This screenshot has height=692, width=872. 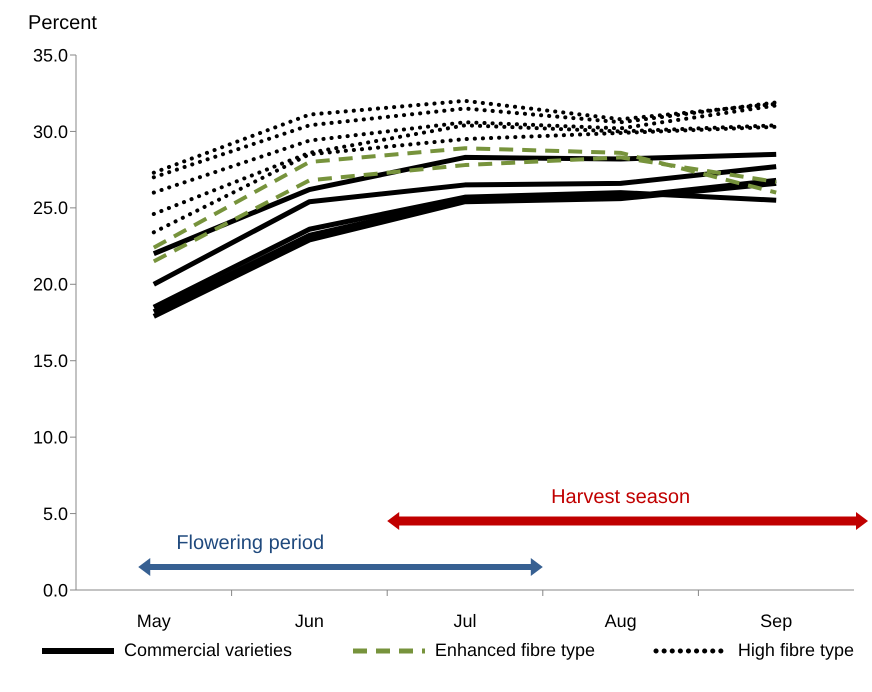 I want to click on y-tick-label: 20.0, so click(x=50, y=284).